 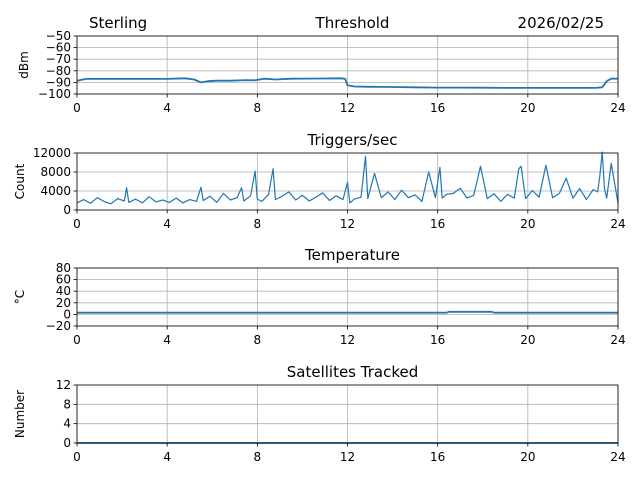 I want to click on satellites-tracked-y-tick-label: 12, so click(x=63, y=385).